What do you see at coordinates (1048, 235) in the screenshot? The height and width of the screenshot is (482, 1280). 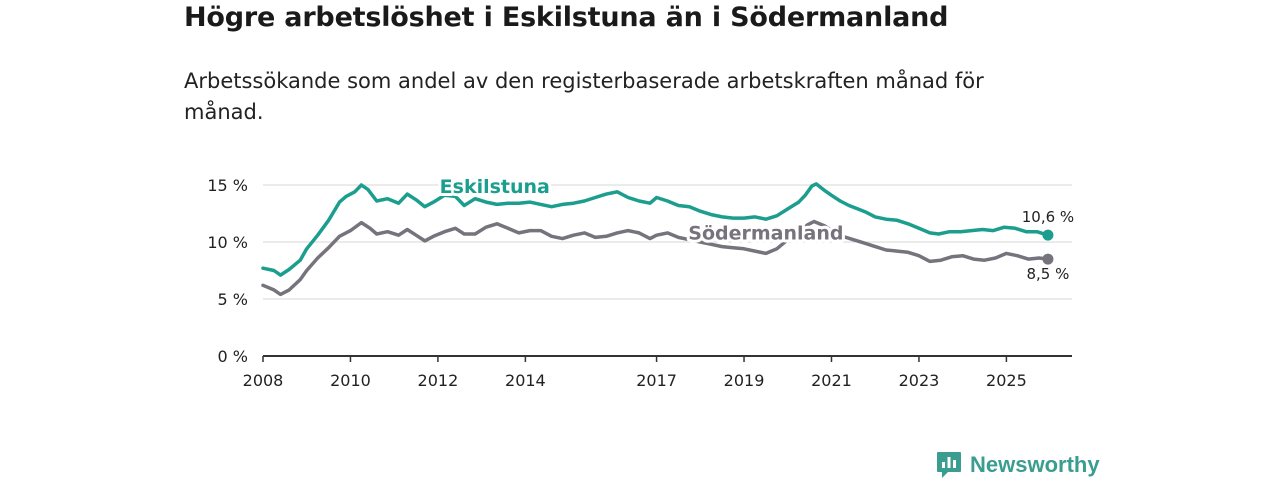 I see `series-endpoint-eskilstuna` at bounding box center [1048, 235].